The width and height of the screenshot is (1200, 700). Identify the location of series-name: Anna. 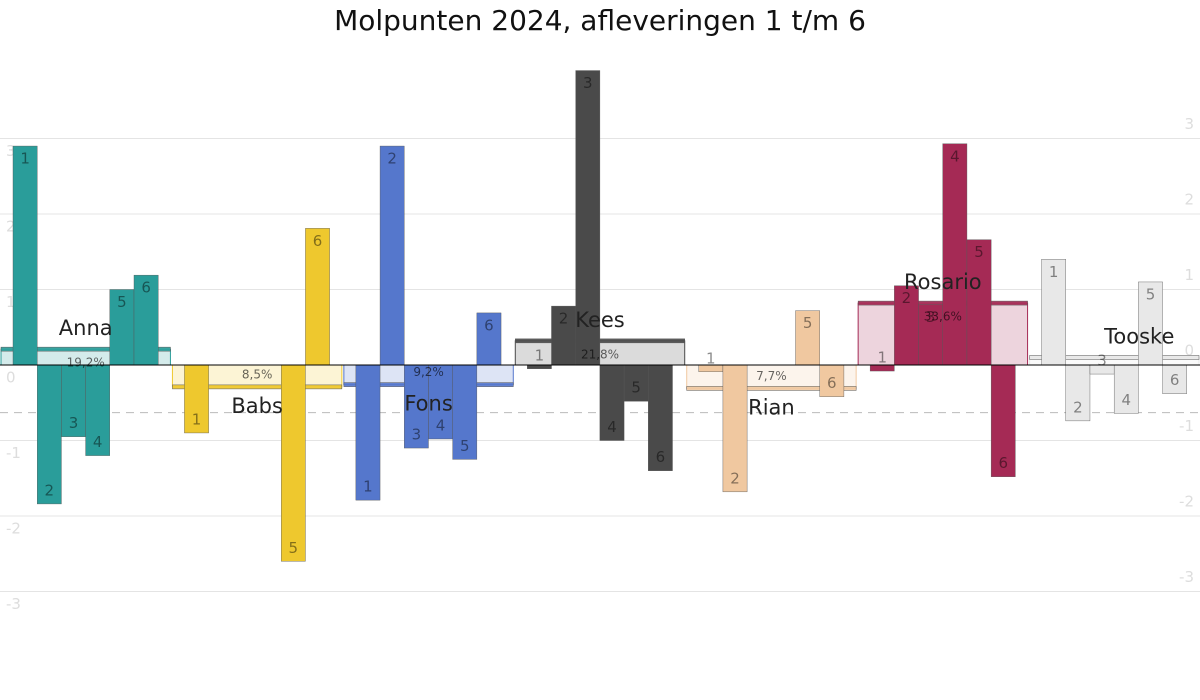
(86, 328).